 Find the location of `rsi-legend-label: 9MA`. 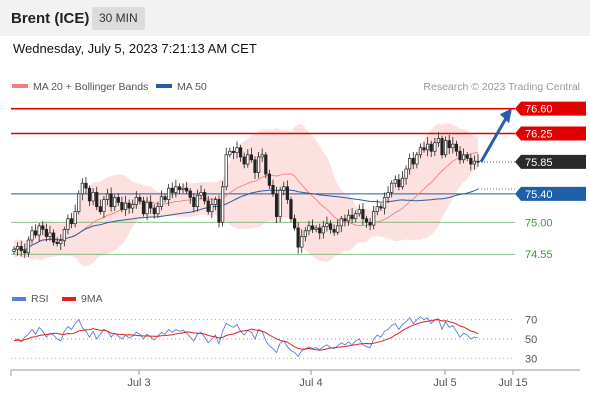

rsi-legend-label: 9MA is located at coordinates (92, 299).